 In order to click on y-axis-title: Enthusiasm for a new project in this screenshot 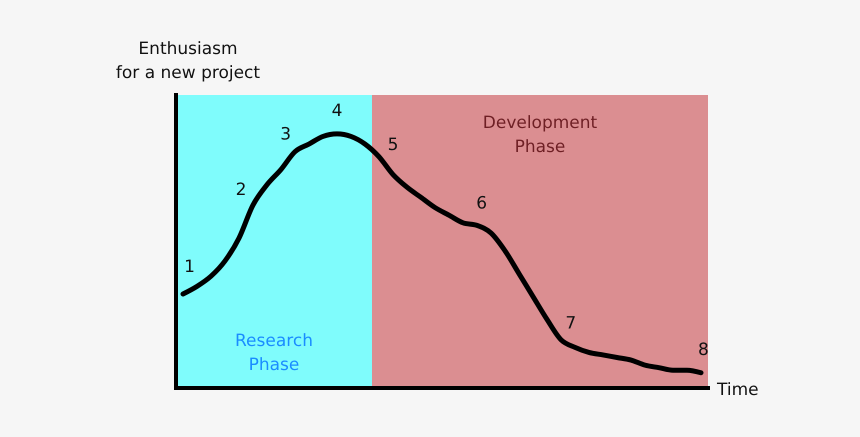, I will do `click(188, 61)`.